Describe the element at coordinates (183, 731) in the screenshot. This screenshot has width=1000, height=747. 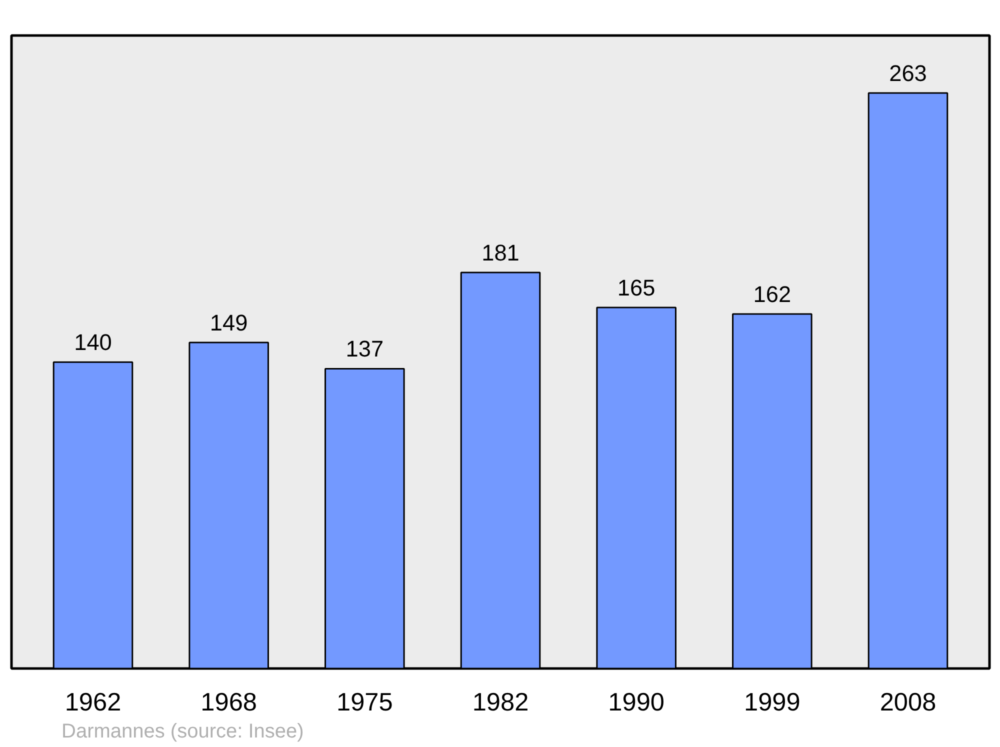
I see `text: Darmannes (source: Insee)` at that location.